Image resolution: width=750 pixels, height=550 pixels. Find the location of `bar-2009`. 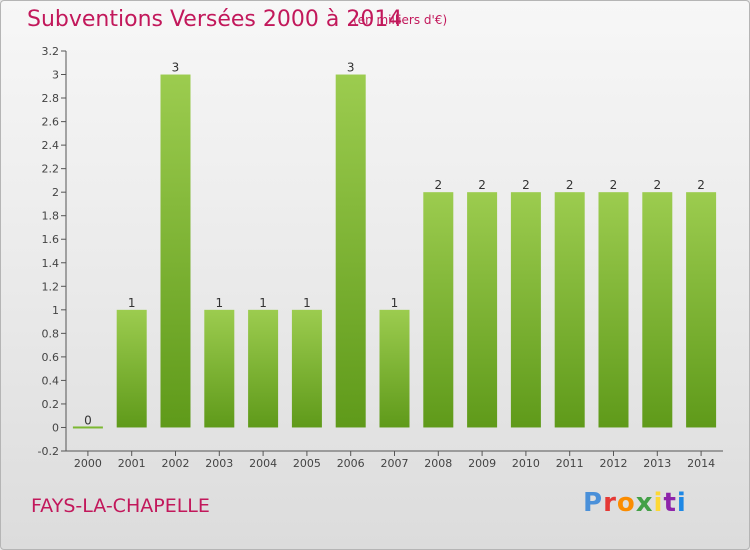

bar-2009 is located at coordinates (482, 310).